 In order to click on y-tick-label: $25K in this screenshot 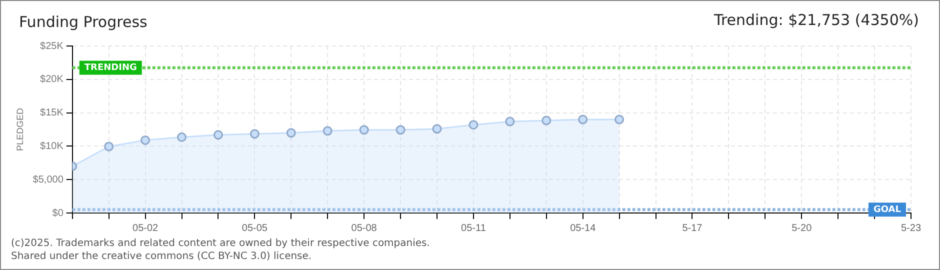, I will do `click(52, 46)`.